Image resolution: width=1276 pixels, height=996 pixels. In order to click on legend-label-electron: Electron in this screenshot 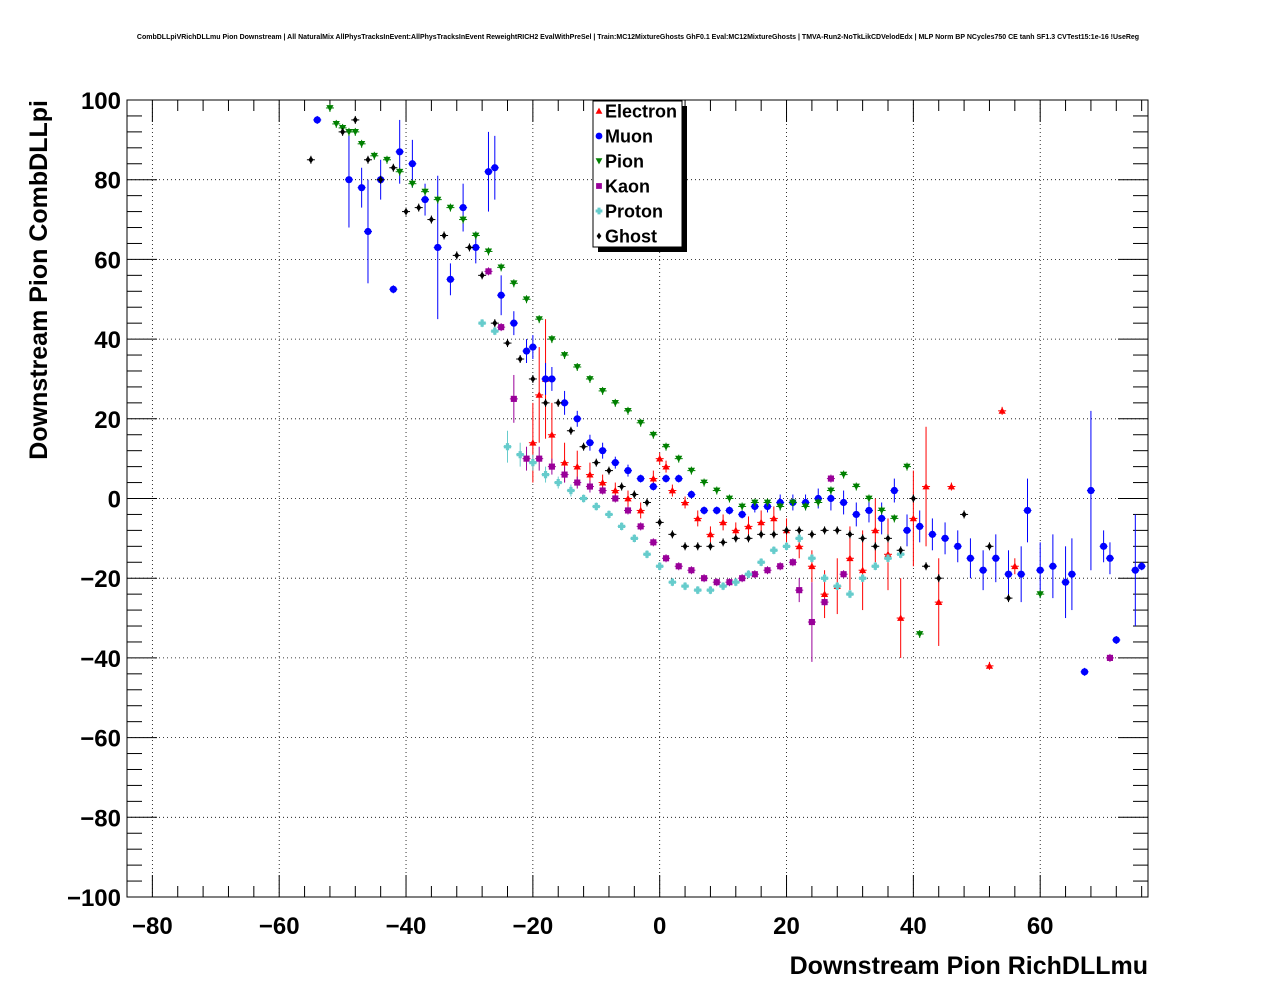, I will do `click(641, 112)`.